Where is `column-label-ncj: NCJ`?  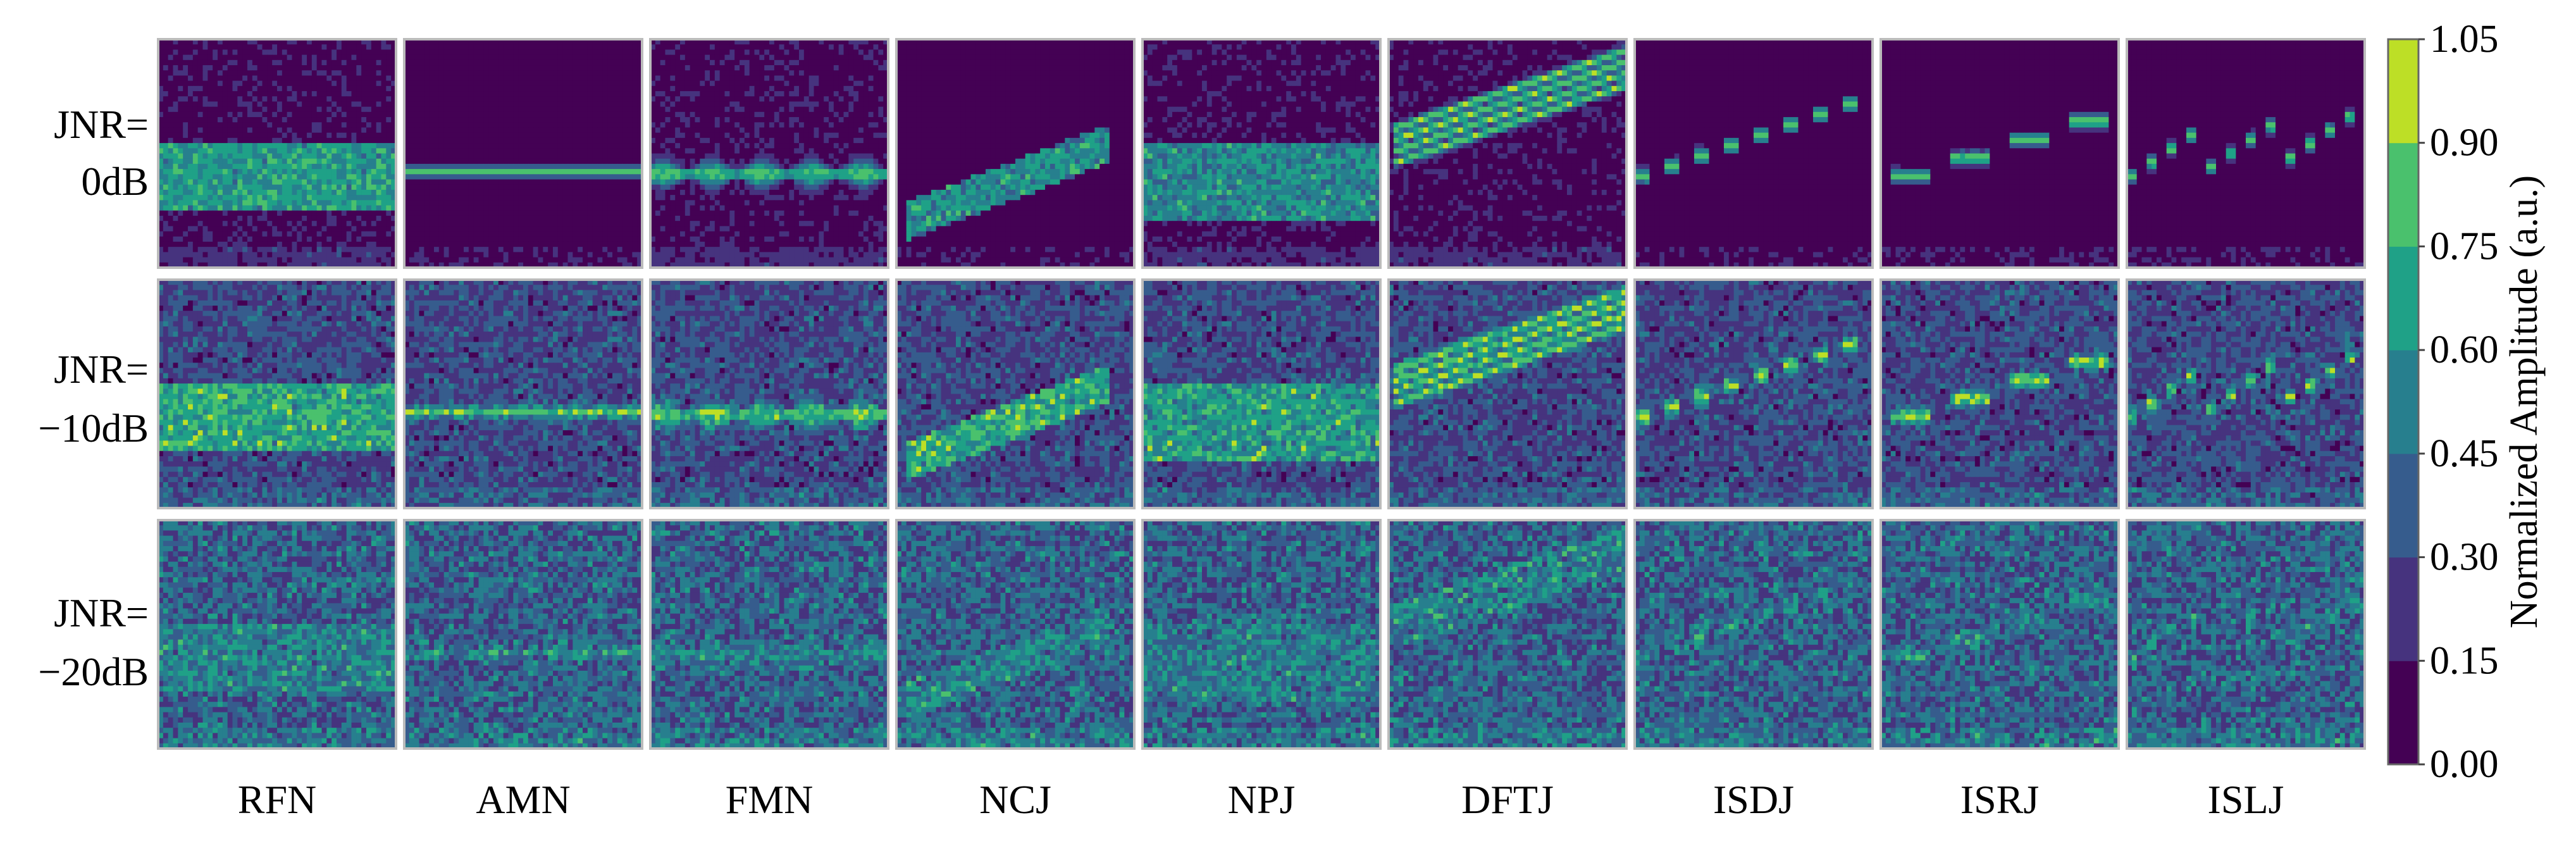
column-label-ncj: NCJ is located at coordinates (1015, 799).